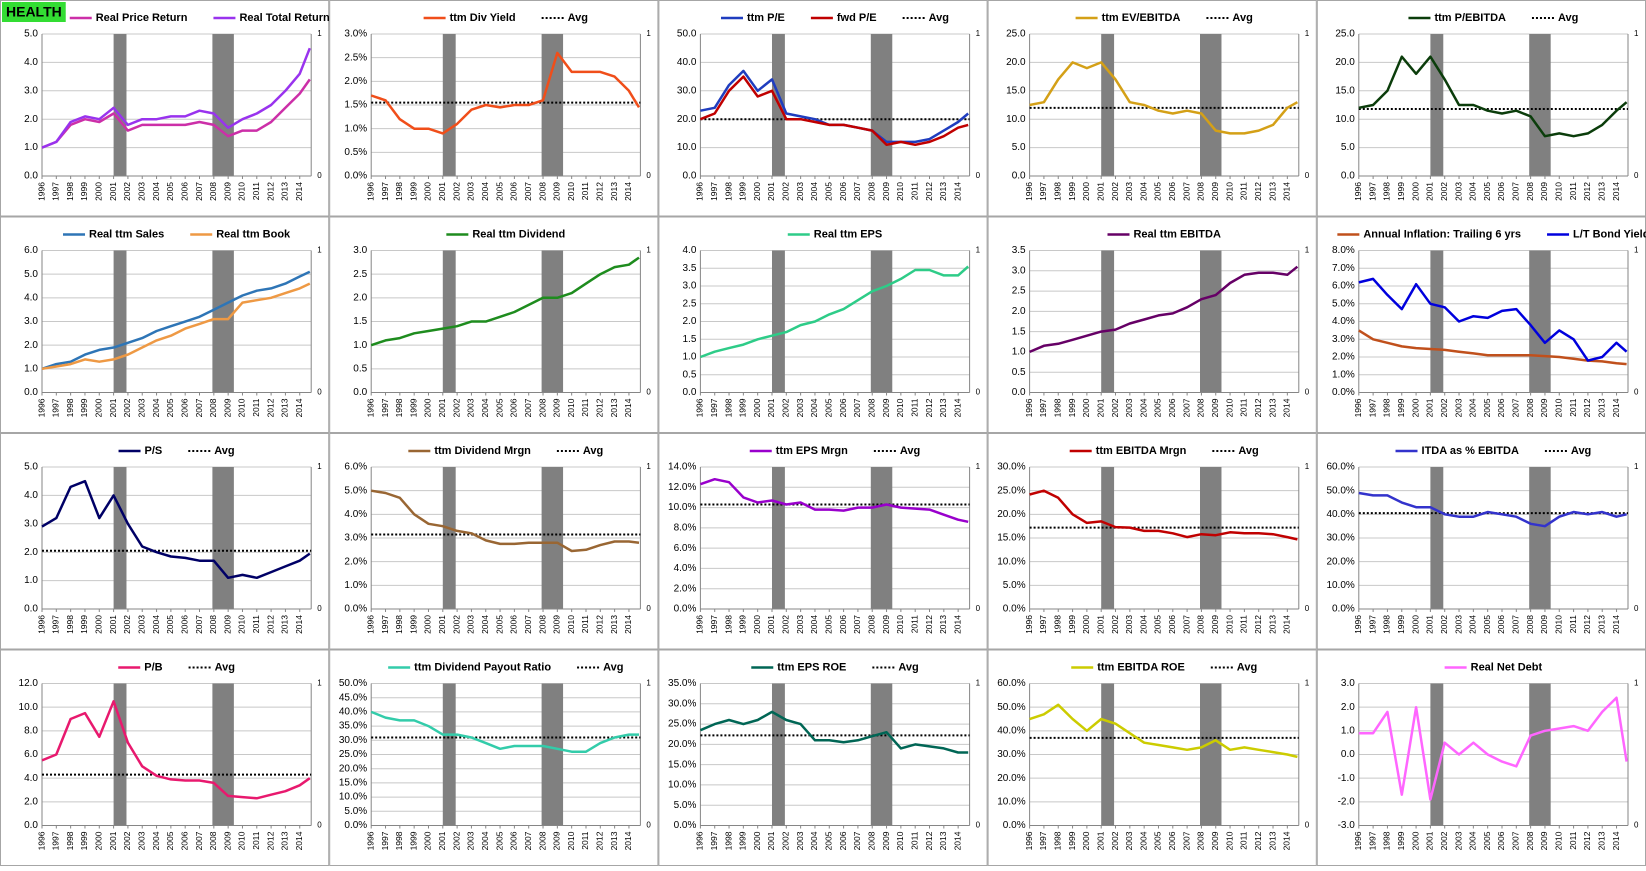 The image size is (1646, 871). Describe the element at coordinates (1470, 18) in the screenshot. I see `legend-label: ttm P/EBITDA` at that location.